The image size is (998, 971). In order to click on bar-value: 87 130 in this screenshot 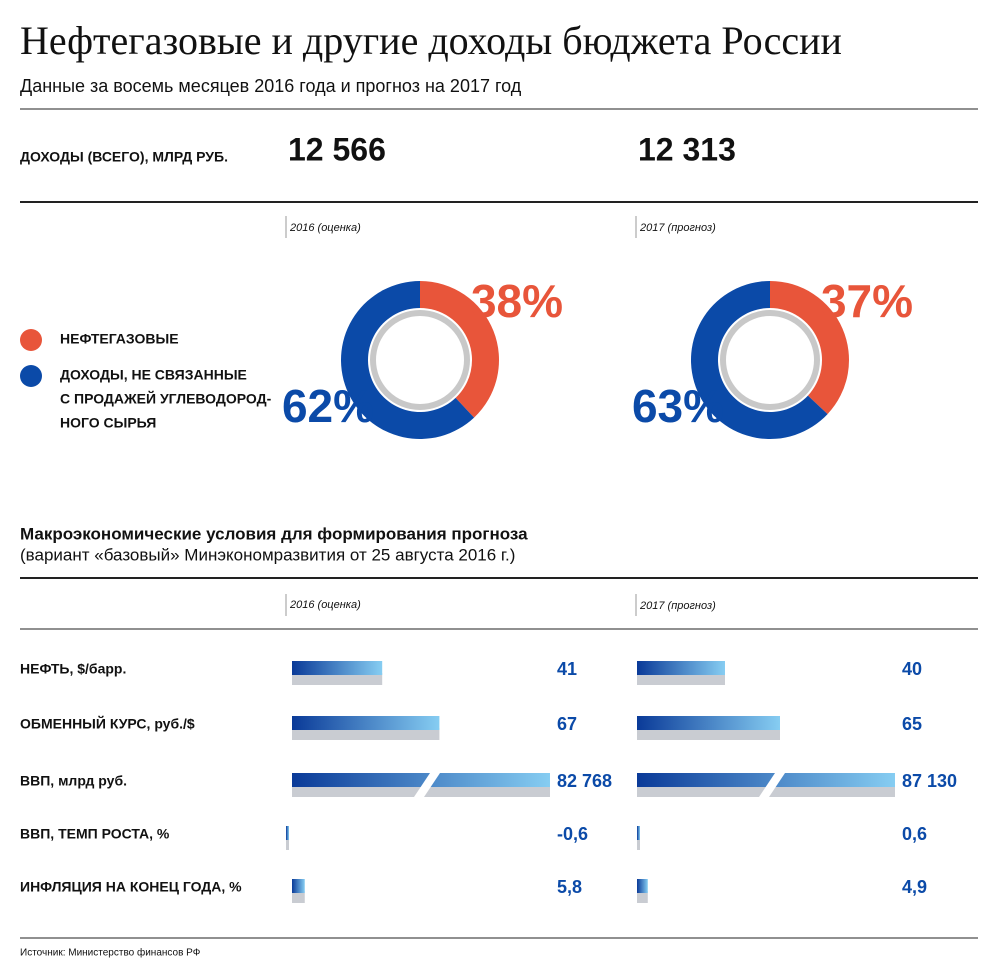, I will do `click(929, 781)`.